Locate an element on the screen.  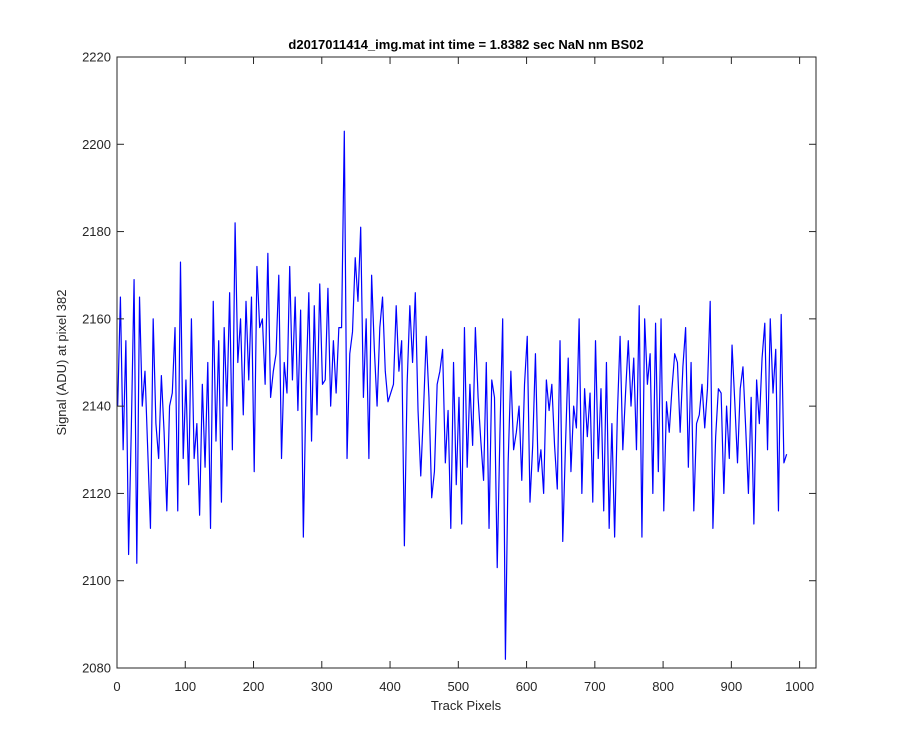
y-tick-label: 2120 is located at coordinates (96, 493).